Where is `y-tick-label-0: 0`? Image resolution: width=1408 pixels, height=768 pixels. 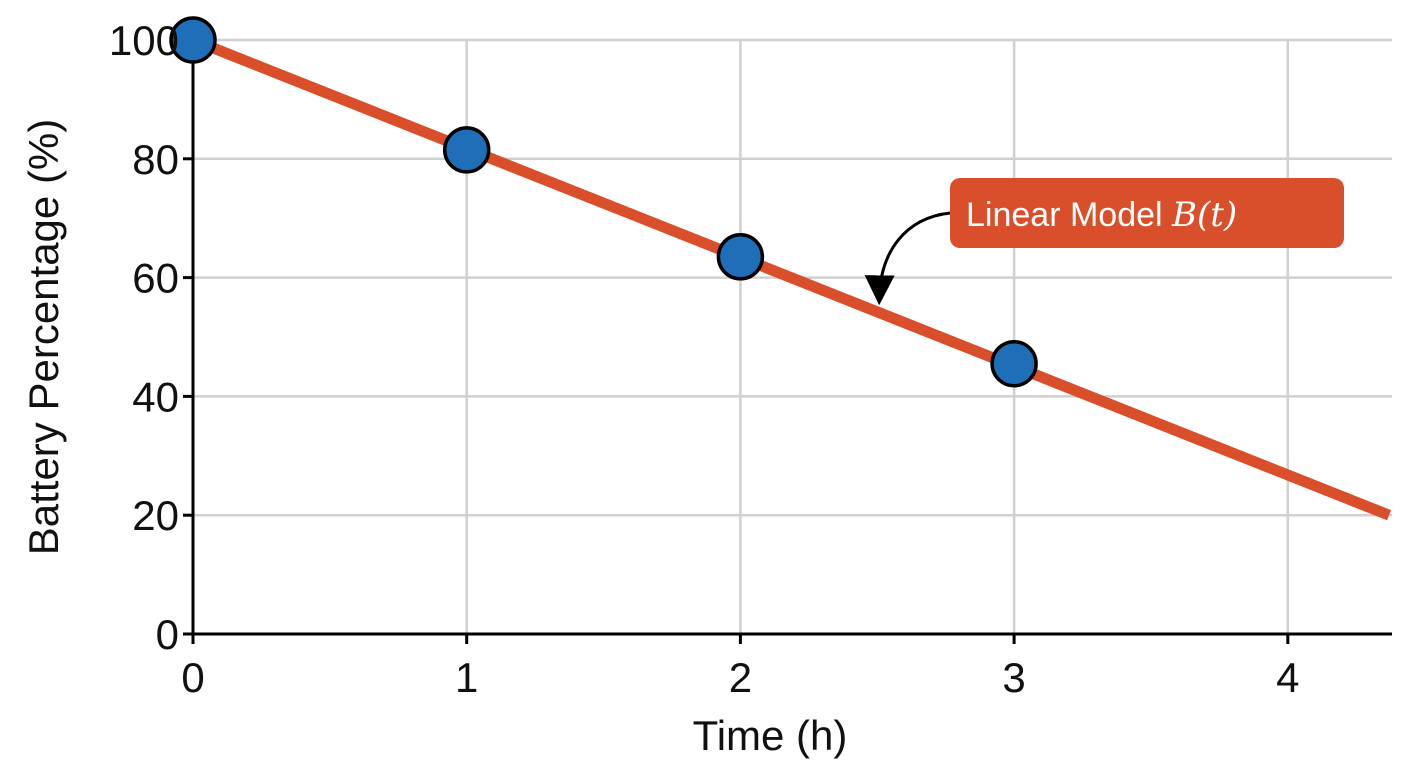 y-tick-label-0: 0 is located at coordinates (167, 634).